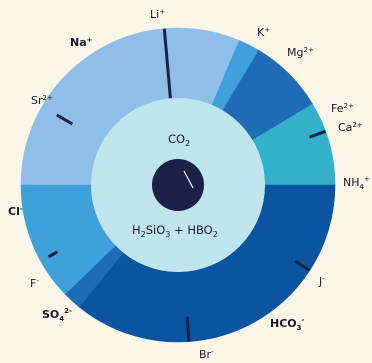 The width and height of the screenshot is (372, 363). I want to click on tick-f, so click(53, 254).